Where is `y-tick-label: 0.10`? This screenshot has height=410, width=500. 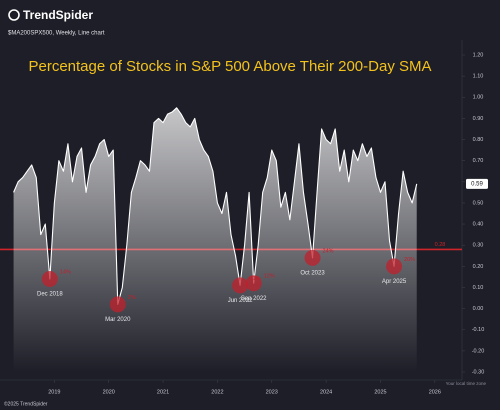
y-tick-label: 0.10 is located at coordinates (478, 288).